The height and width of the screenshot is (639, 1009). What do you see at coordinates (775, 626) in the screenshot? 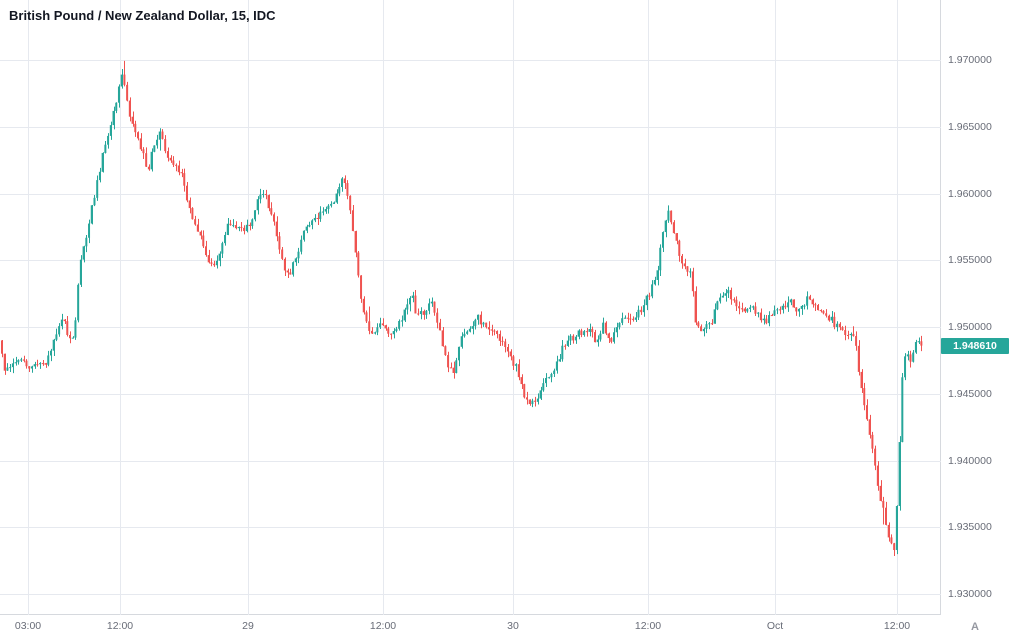
I see `time-axis-label: Oct` at bounding box center [775, 626].